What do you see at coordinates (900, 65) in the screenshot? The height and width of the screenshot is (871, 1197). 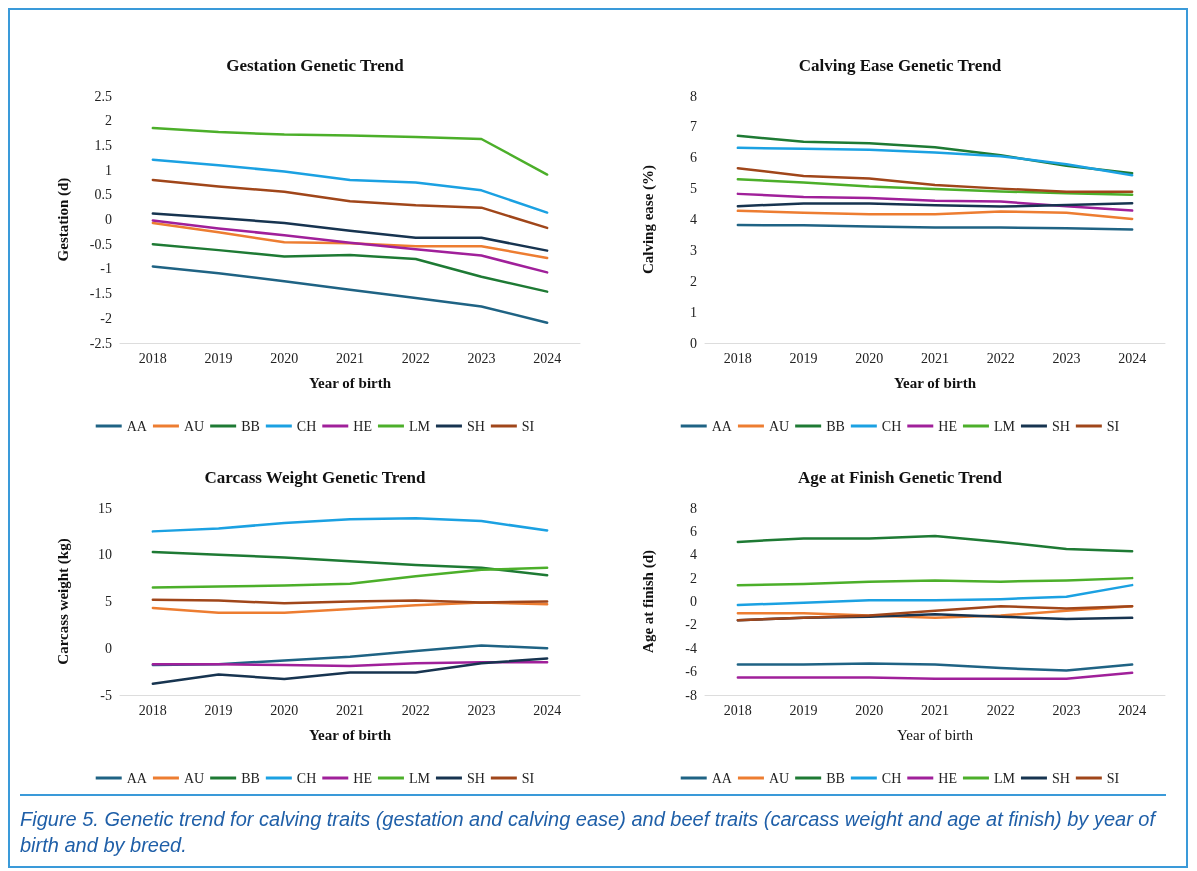 I see `chart-title: Calving Ease Genetic Trend` at bounding box center [900, 65].